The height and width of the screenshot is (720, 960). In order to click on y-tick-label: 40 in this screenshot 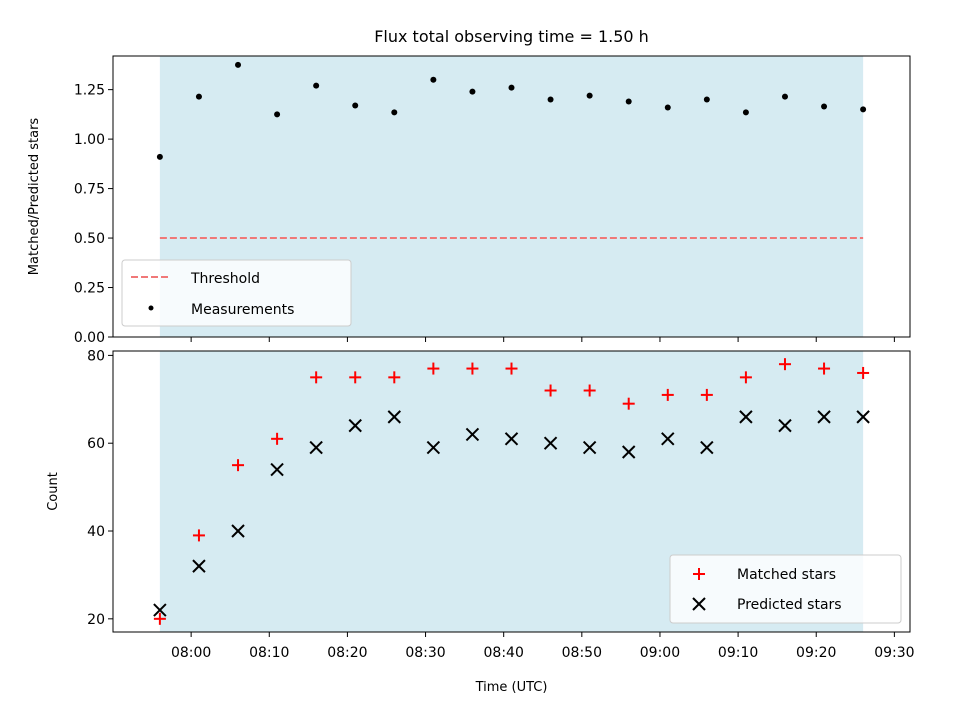, I will do `click(96, 532)`.